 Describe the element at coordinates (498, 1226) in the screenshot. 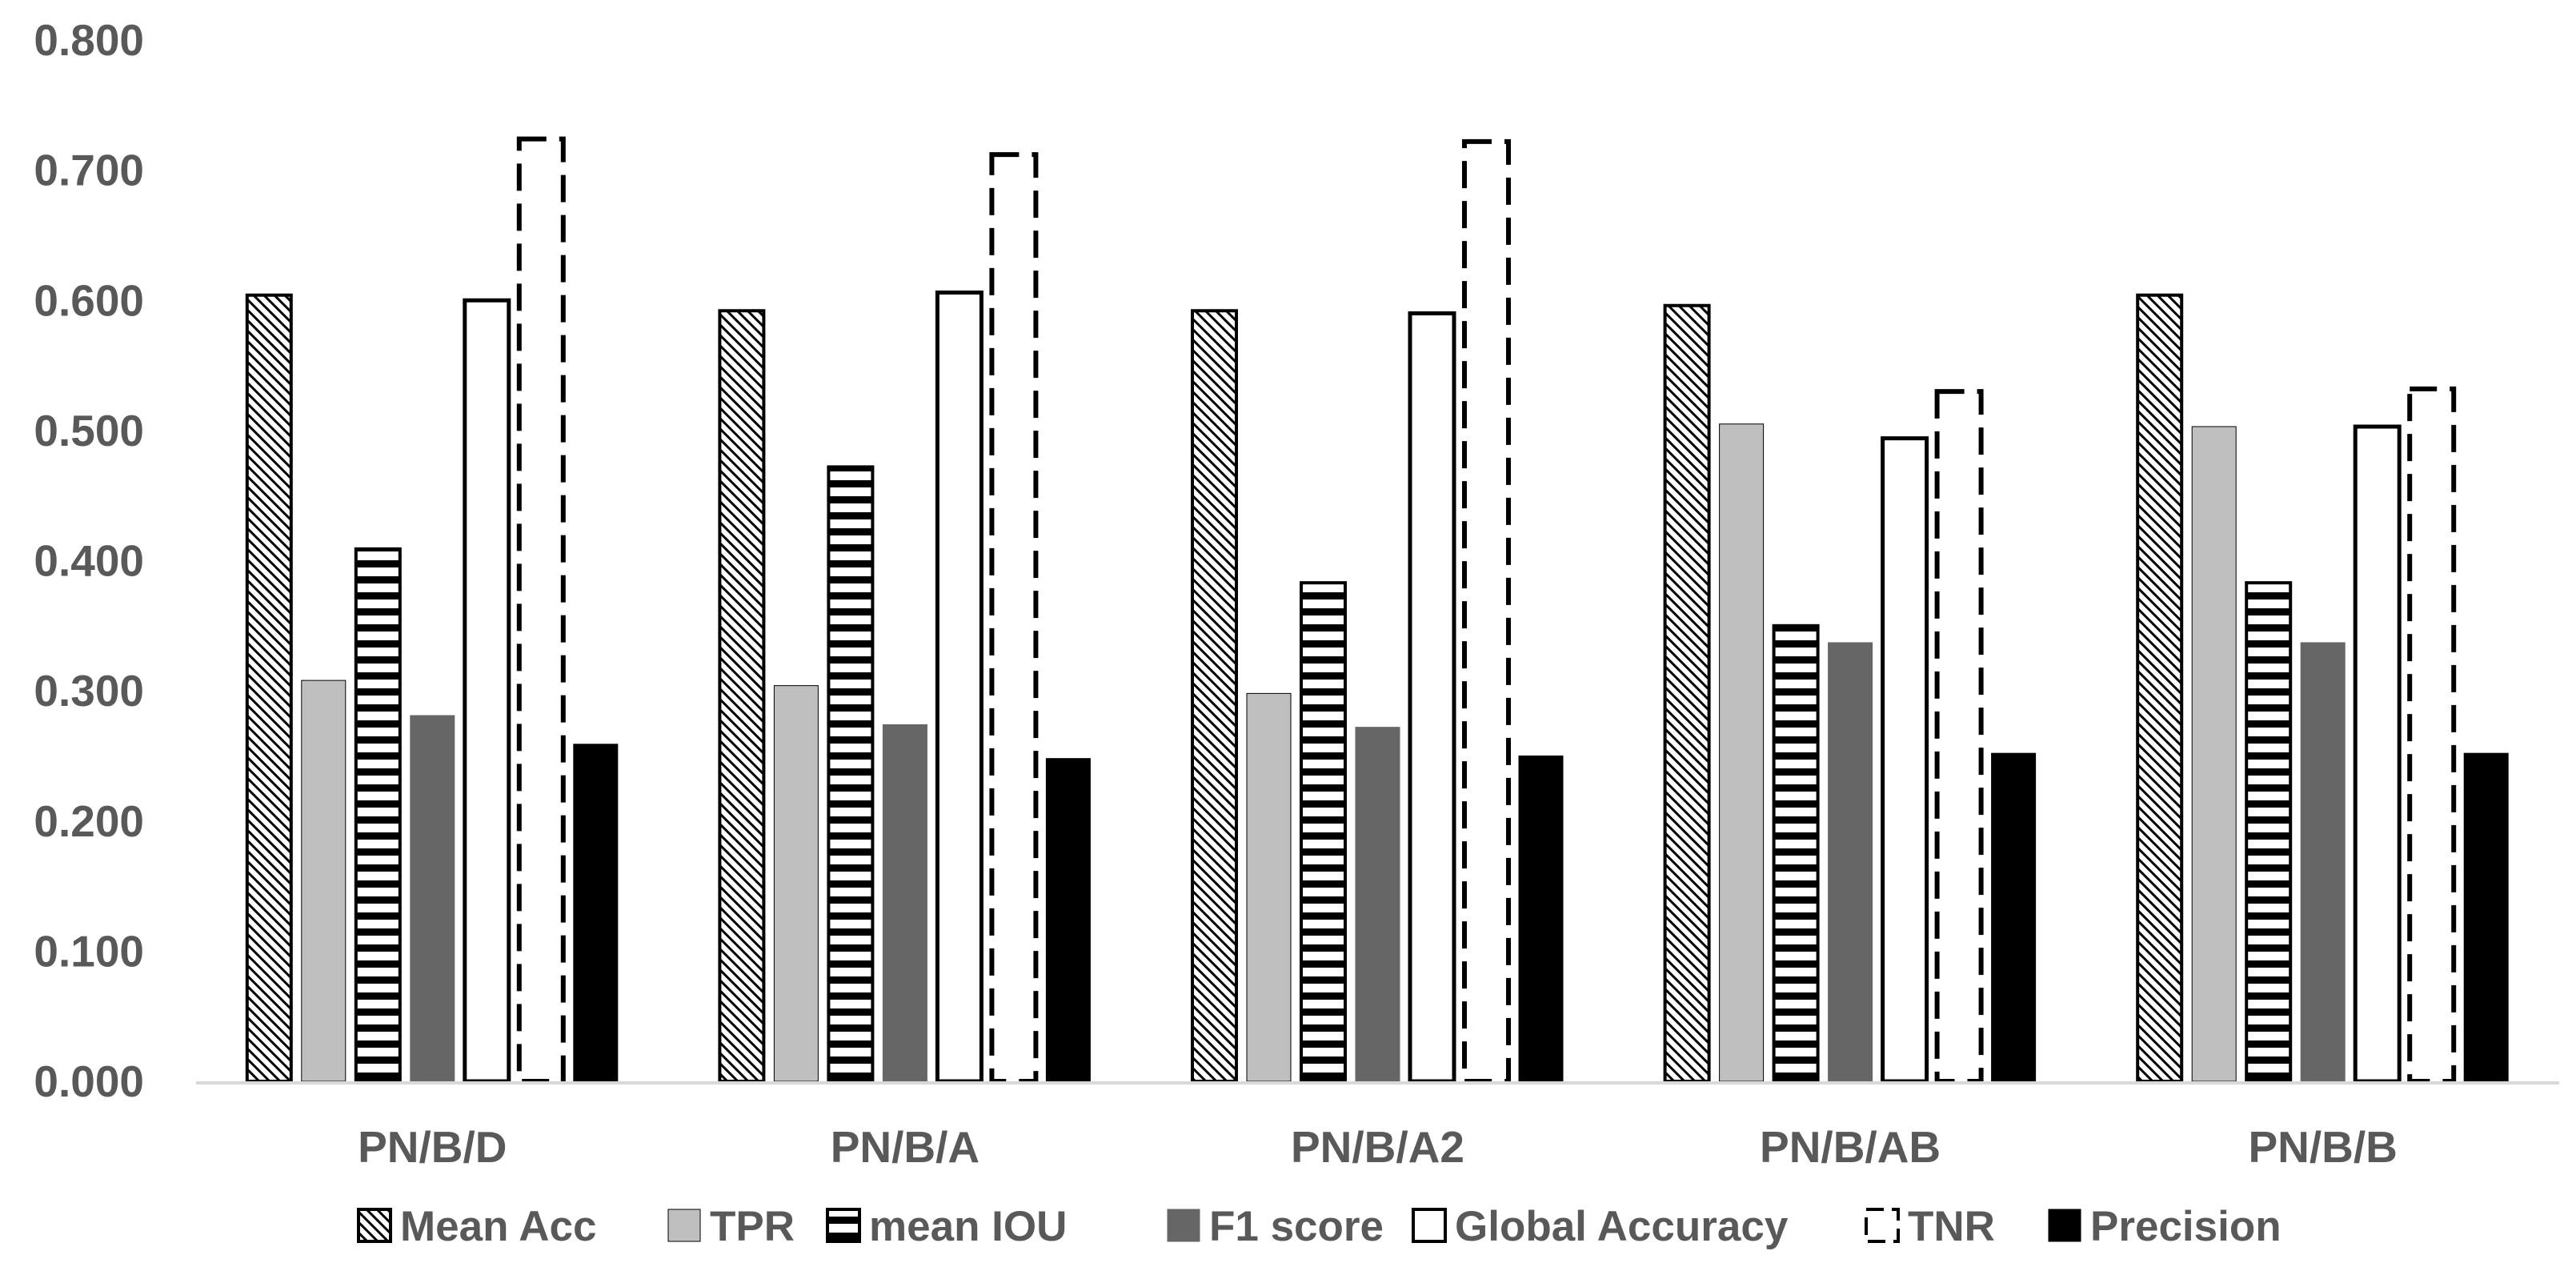

I see `legend-label: Mean Acc` at that location.